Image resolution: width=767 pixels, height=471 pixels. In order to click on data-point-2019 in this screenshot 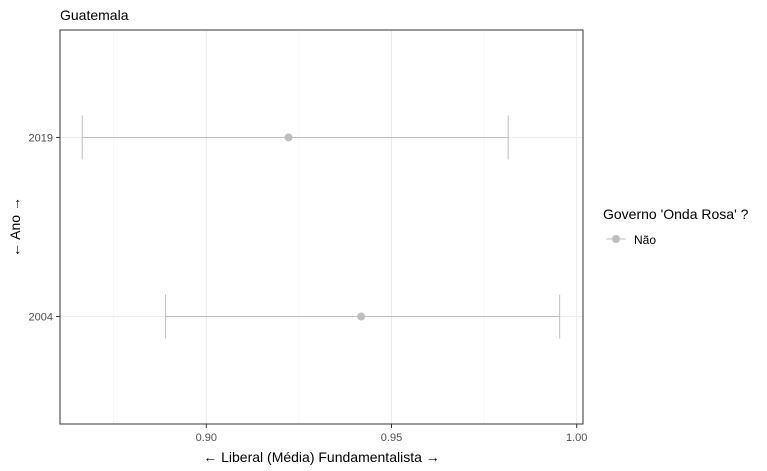, I will do `click(288, 137)`.